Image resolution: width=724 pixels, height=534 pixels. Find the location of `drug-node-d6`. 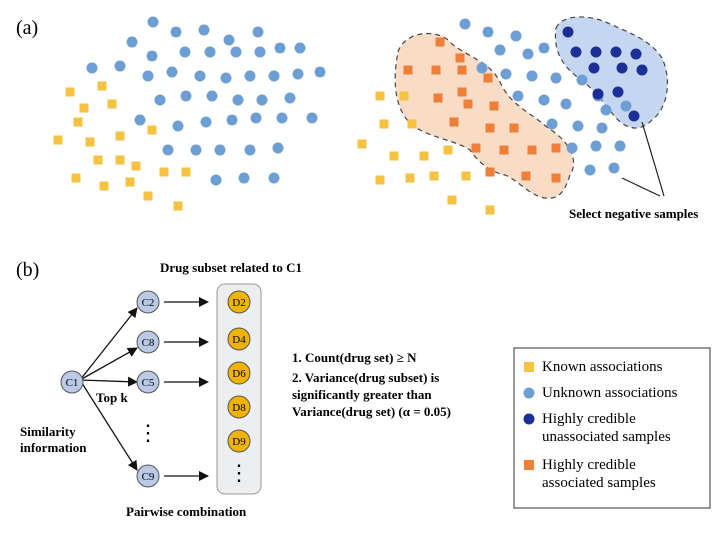

drug-node-d6 is located at coordinates (239, 373).